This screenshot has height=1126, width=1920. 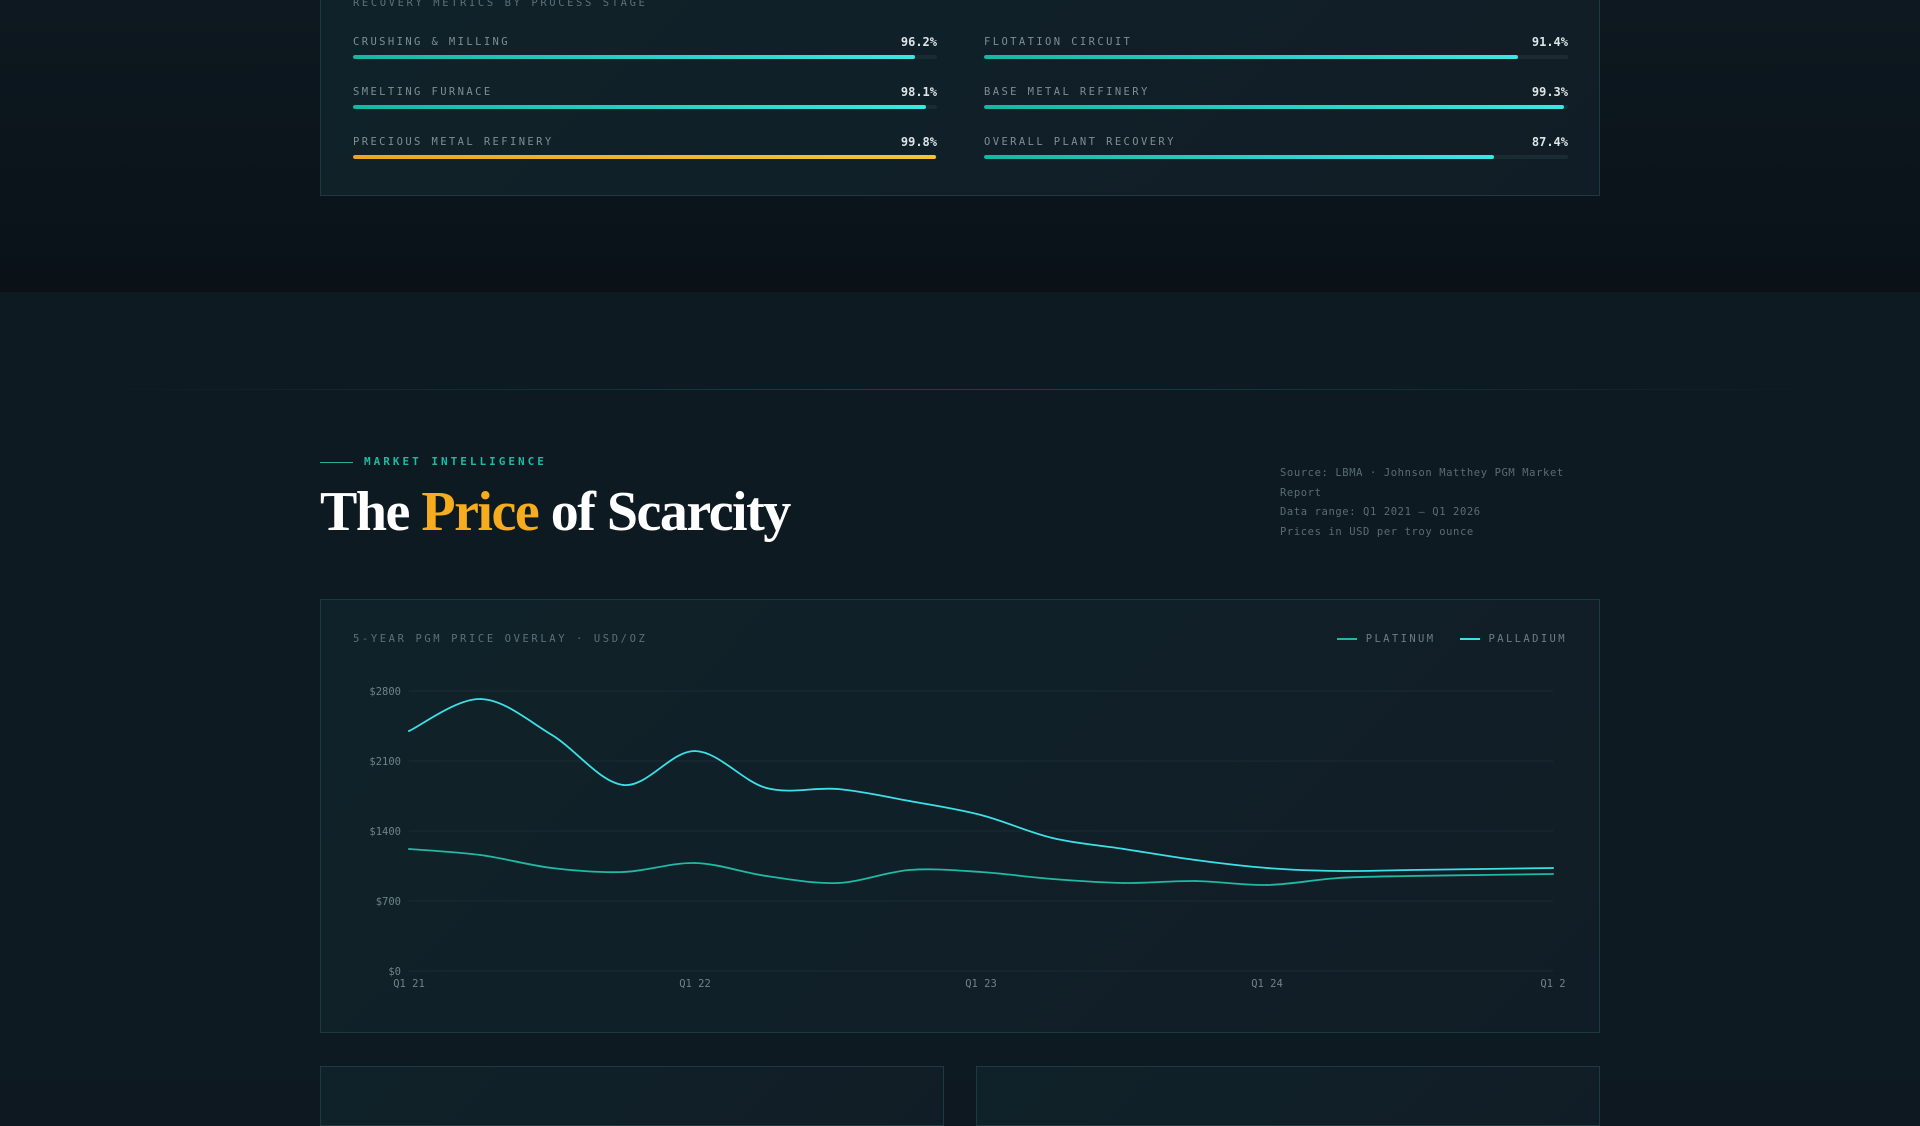 I want to click on source-line: Report, so click(x=1301, y=492).